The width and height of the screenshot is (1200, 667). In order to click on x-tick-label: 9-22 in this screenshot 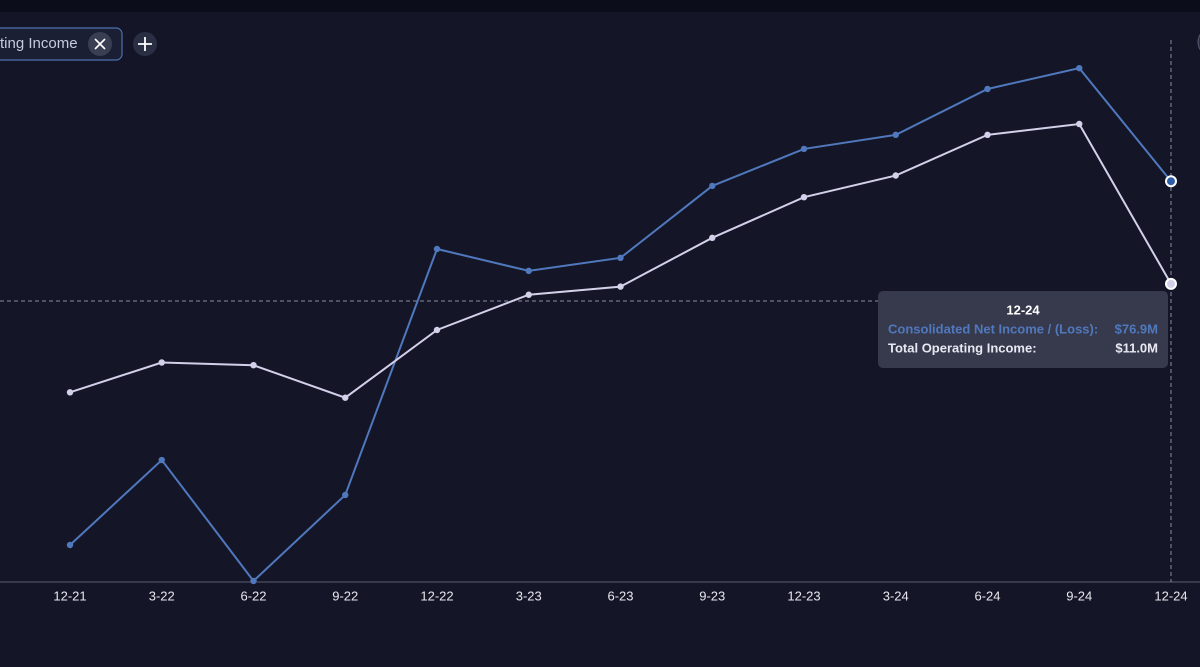, I will do `click(345, 595)`.